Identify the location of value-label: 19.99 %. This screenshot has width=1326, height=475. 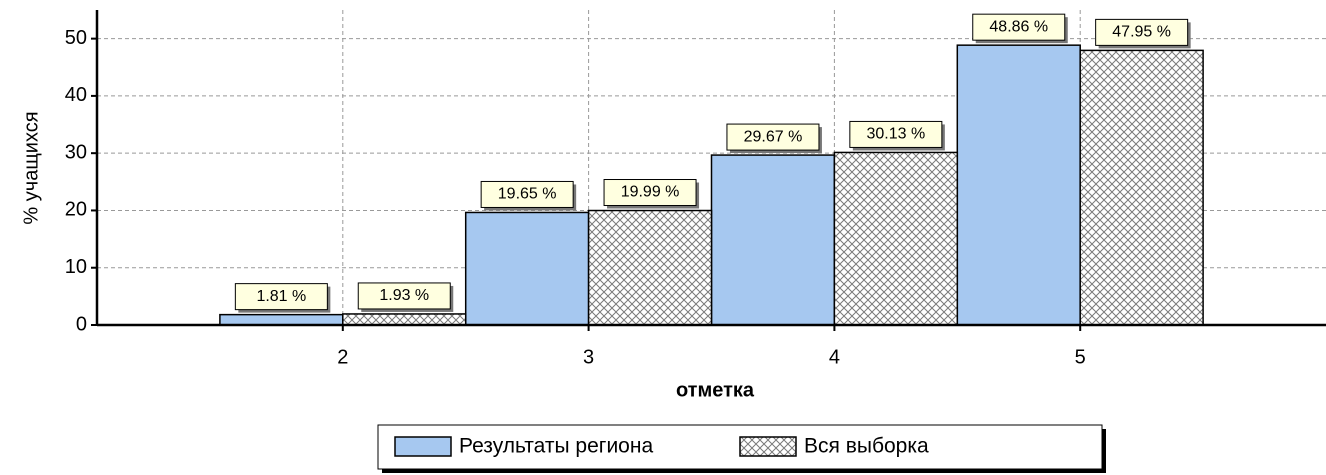
(650, 192).